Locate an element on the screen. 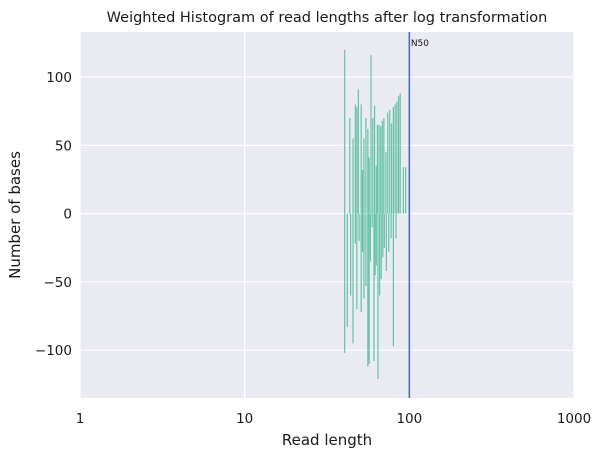  n50-reference-line: N50 is located at coordinates (418, 215).